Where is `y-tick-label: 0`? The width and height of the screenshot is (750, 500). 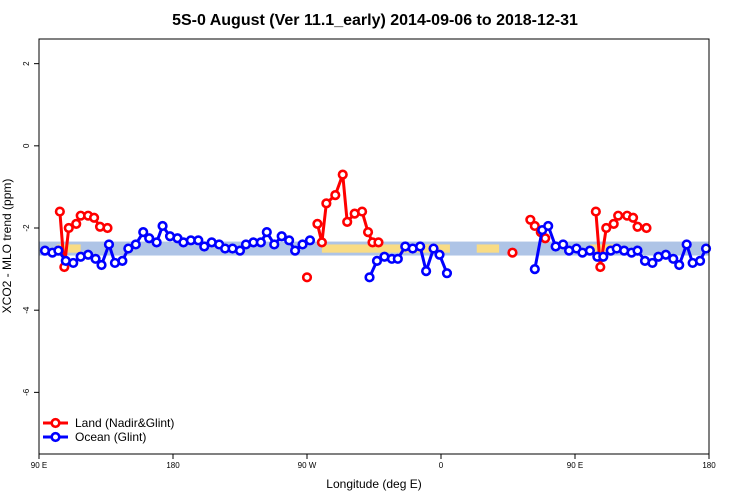
y-tick-label: 0 is located at coordinates (26, 145).